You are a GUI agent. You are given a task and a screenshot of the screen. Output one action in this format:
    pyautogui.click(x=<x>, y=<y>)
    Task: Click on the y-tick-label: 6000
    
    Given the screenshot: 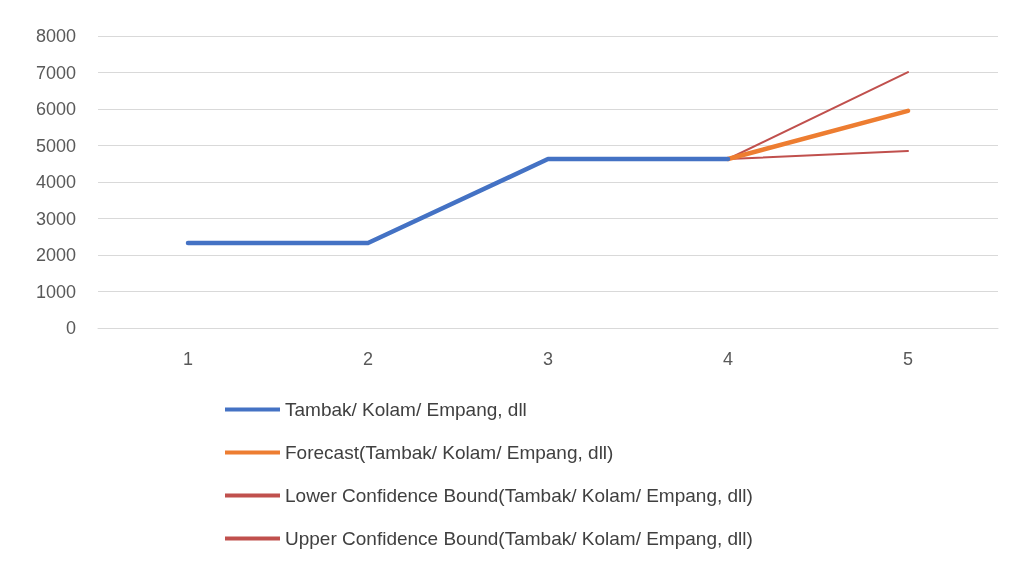 What is the action you would take?
    pyautogui.click(x=55, y=109)
    